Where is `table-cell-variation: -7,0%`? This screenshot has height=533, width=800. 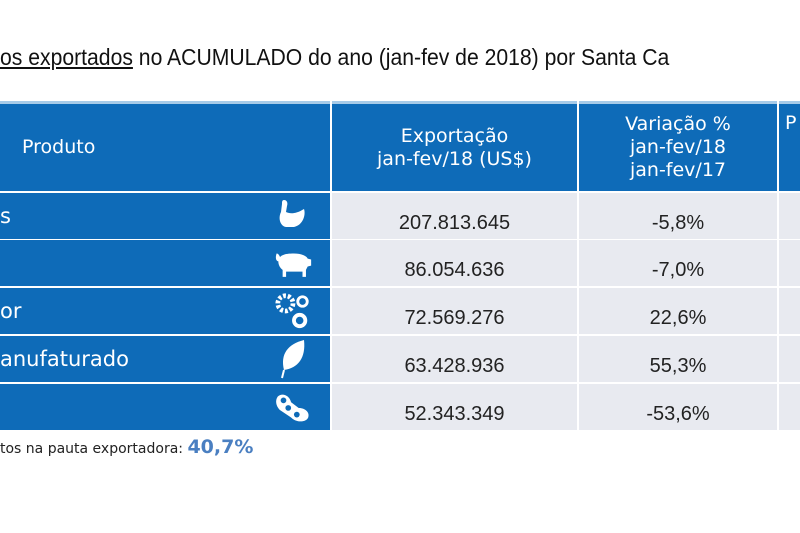 table-cell-variation: -7,0% is located at coordinates (678, 263).